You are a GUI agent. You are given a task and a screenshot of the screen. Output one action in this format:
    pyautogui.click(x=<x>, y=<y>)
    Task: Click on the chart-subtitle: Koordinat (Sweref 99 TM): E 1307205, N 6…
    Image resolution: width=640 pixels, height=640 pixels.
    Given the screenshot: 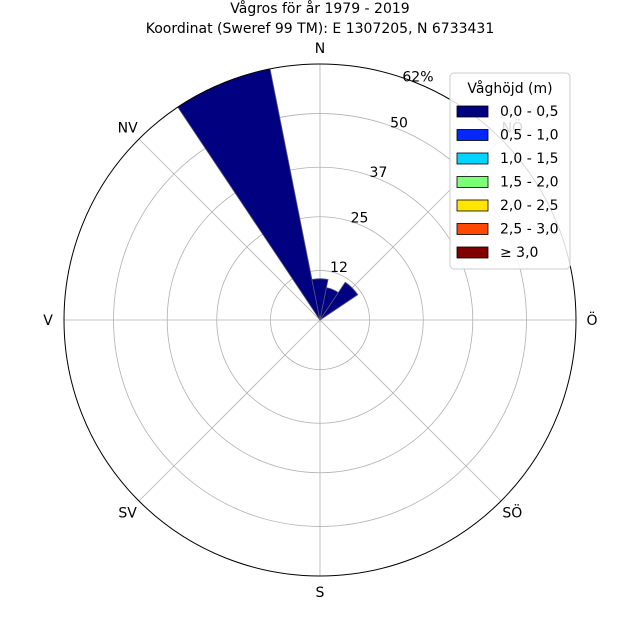 What is the action you would take?
    pyautogui.click(x=320, y=29)
    